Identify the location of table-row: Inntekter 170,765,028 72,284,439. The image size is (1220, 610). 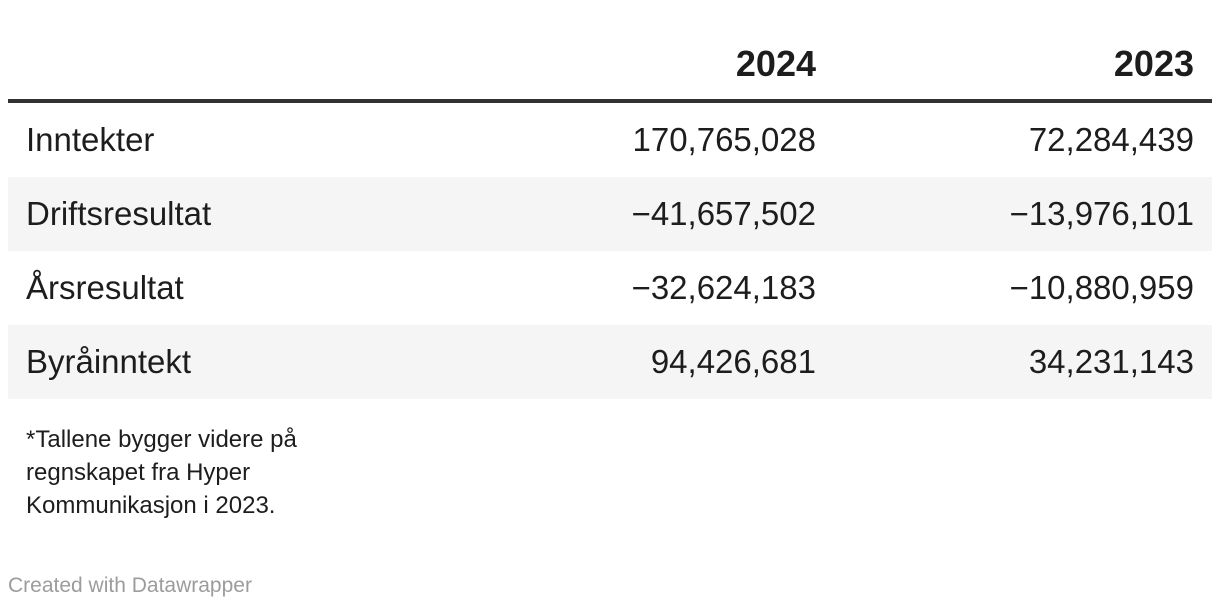
(610, 139).